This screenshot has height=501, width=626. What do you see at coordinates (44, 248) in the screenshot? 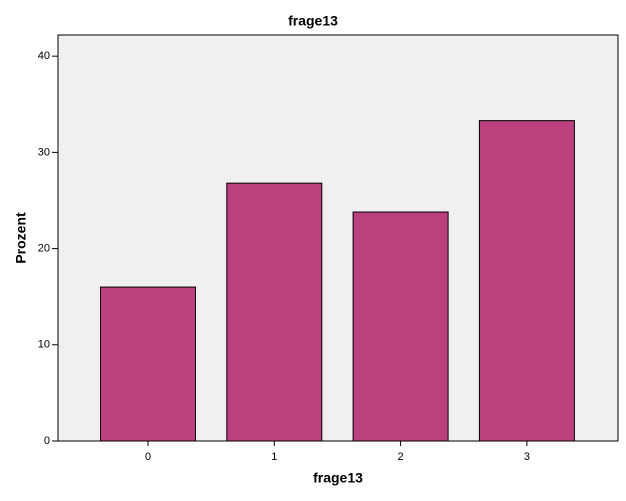
I see `y-tick-label: 20` at bounding box center [44, 248].